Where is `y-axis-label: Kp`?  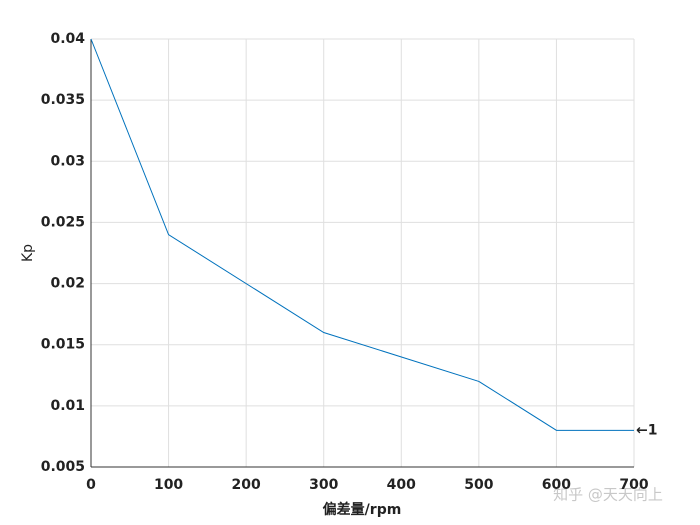 y-axis-label: Kp is located at coordinates (28, 253).